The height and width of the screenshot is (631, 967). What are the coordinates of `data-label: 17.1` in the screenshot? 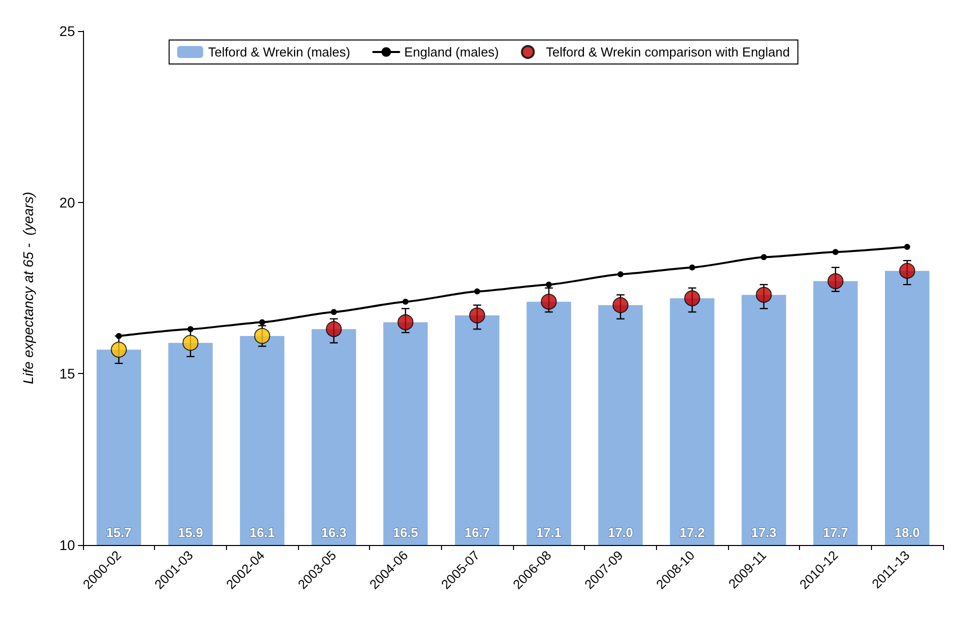 It's located at (549, 532).